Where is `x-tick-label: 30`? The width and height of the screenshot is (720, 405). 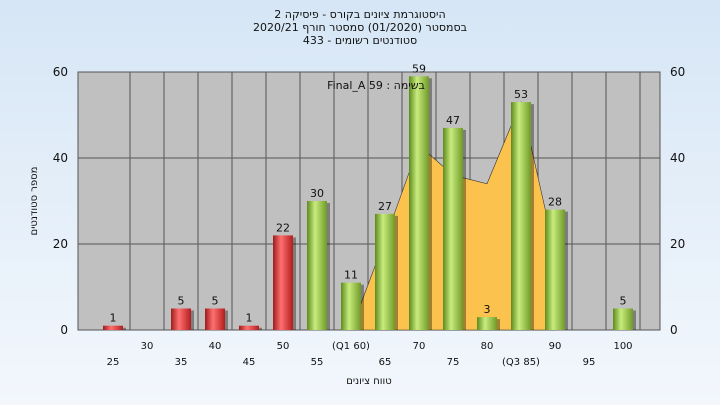
x-tick-label: 30 is located at coordinates (147, 346).